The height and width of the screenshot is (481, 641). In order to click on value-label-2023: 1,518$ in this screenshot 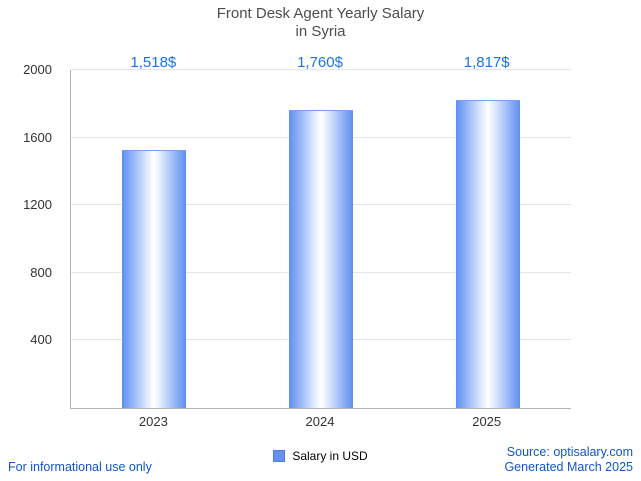, I will do `click(153, 62)`.